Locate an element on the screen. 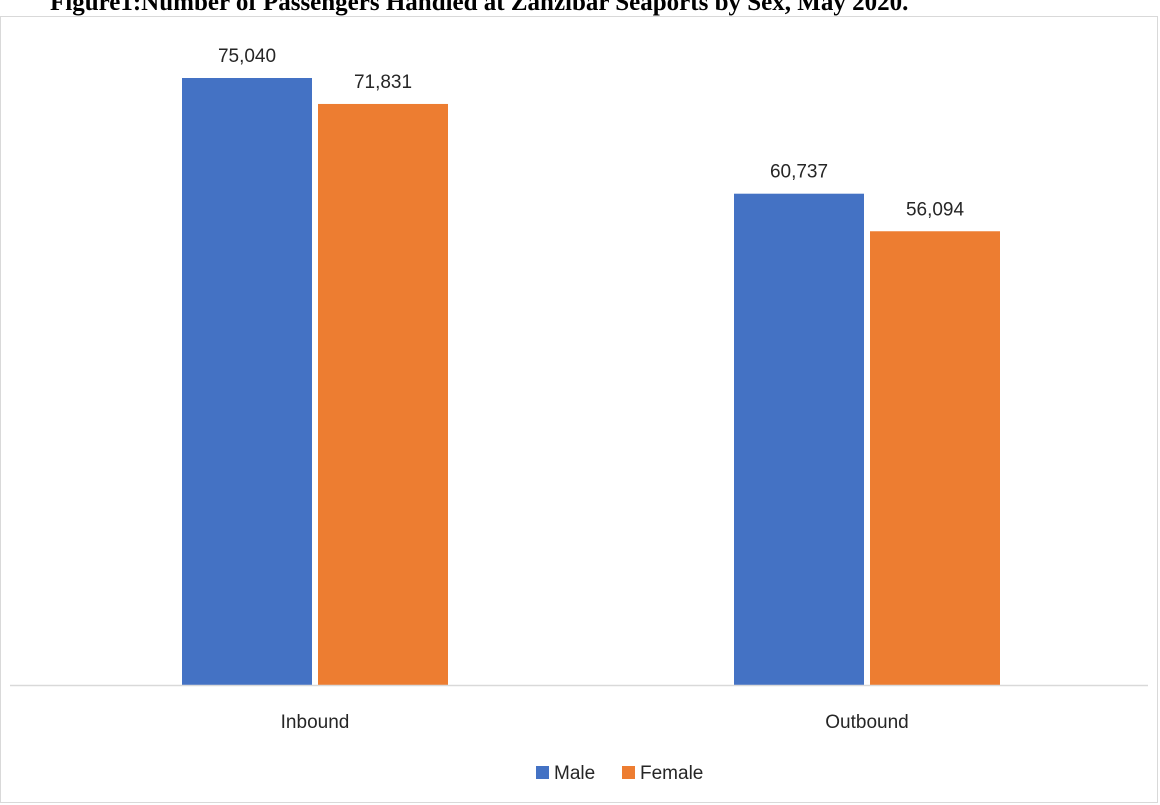 Image resolution: width=1160 pixels, height=805 pixels. legend-swatch-male is located at coordinates (542, 772).